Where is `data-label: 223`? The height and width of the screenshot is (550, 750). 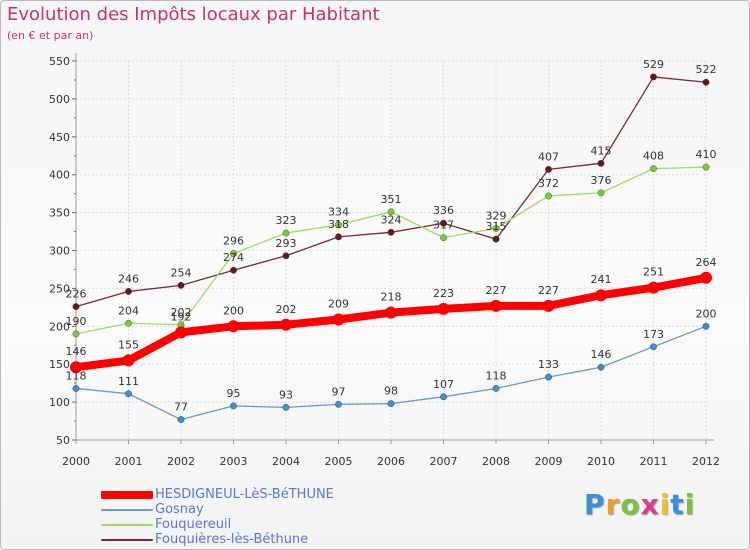 data-label: 223 is located at coordinates (443, 293).